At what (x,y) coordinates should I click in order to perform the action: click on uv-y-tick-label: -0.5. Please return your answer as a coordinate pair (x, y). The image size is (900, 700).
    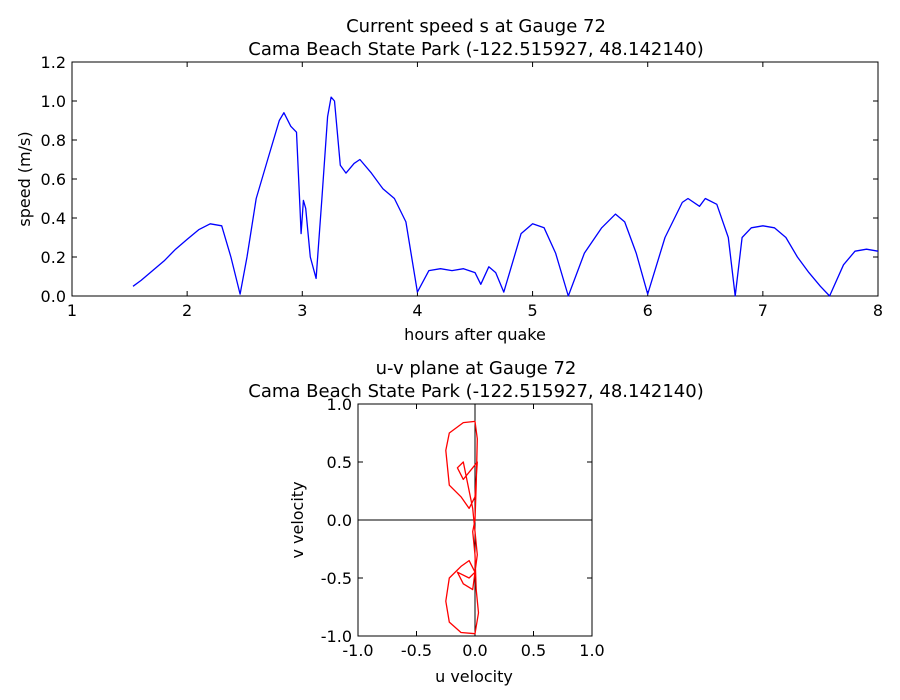
    Looking at the image, I should click on (336, 578).